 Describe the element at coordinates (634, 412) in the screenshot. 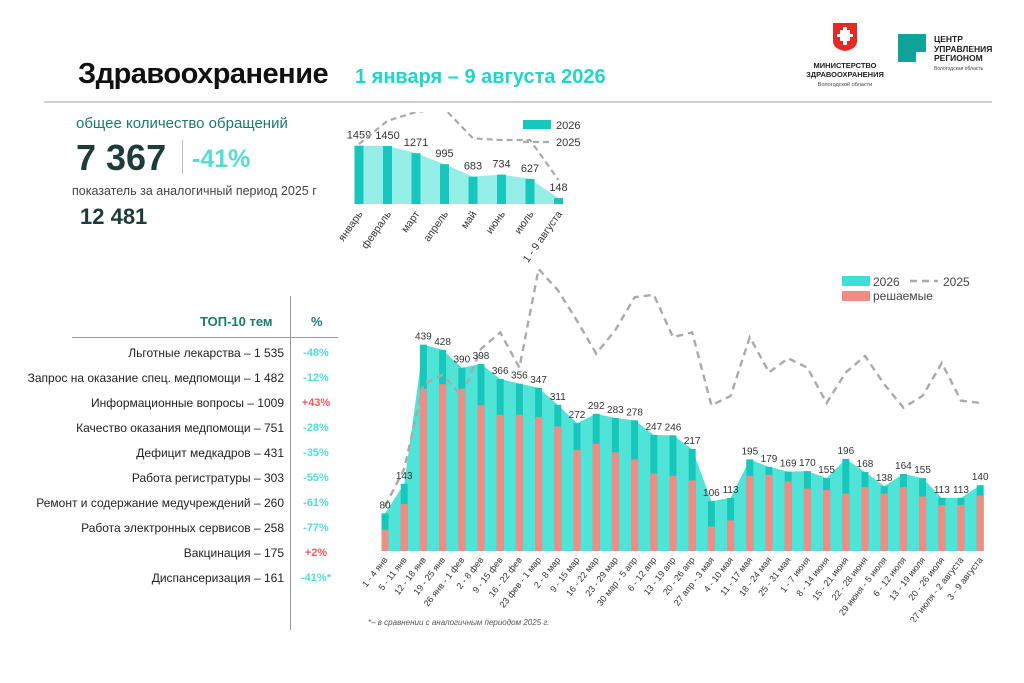

I see `data-label: 278` at that location.